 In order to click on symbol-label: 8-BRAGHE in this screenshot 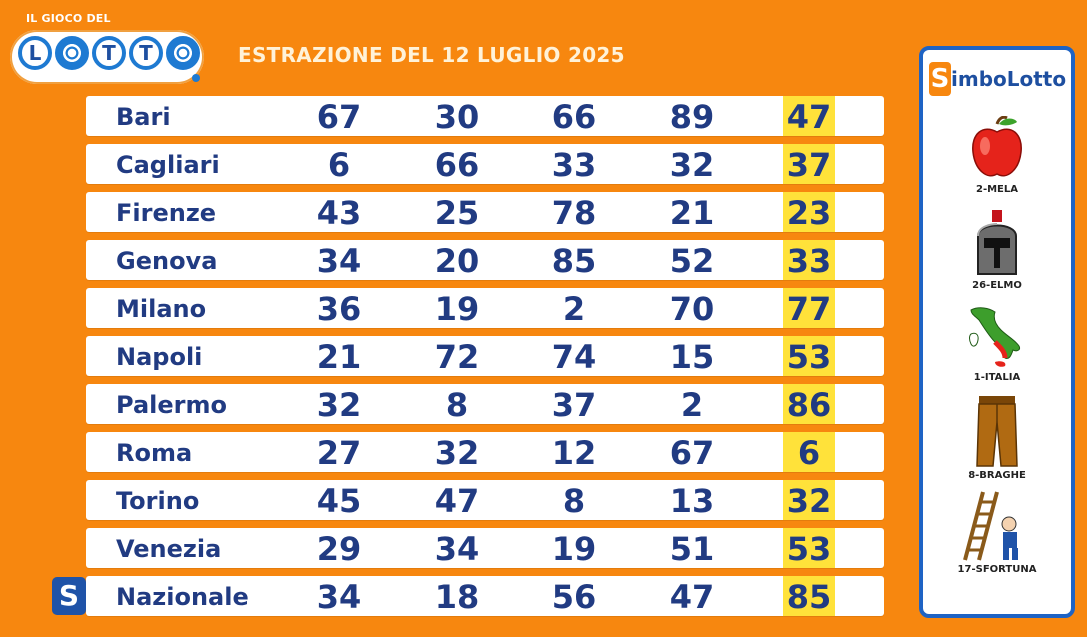, I will do `click(997, 475)`.